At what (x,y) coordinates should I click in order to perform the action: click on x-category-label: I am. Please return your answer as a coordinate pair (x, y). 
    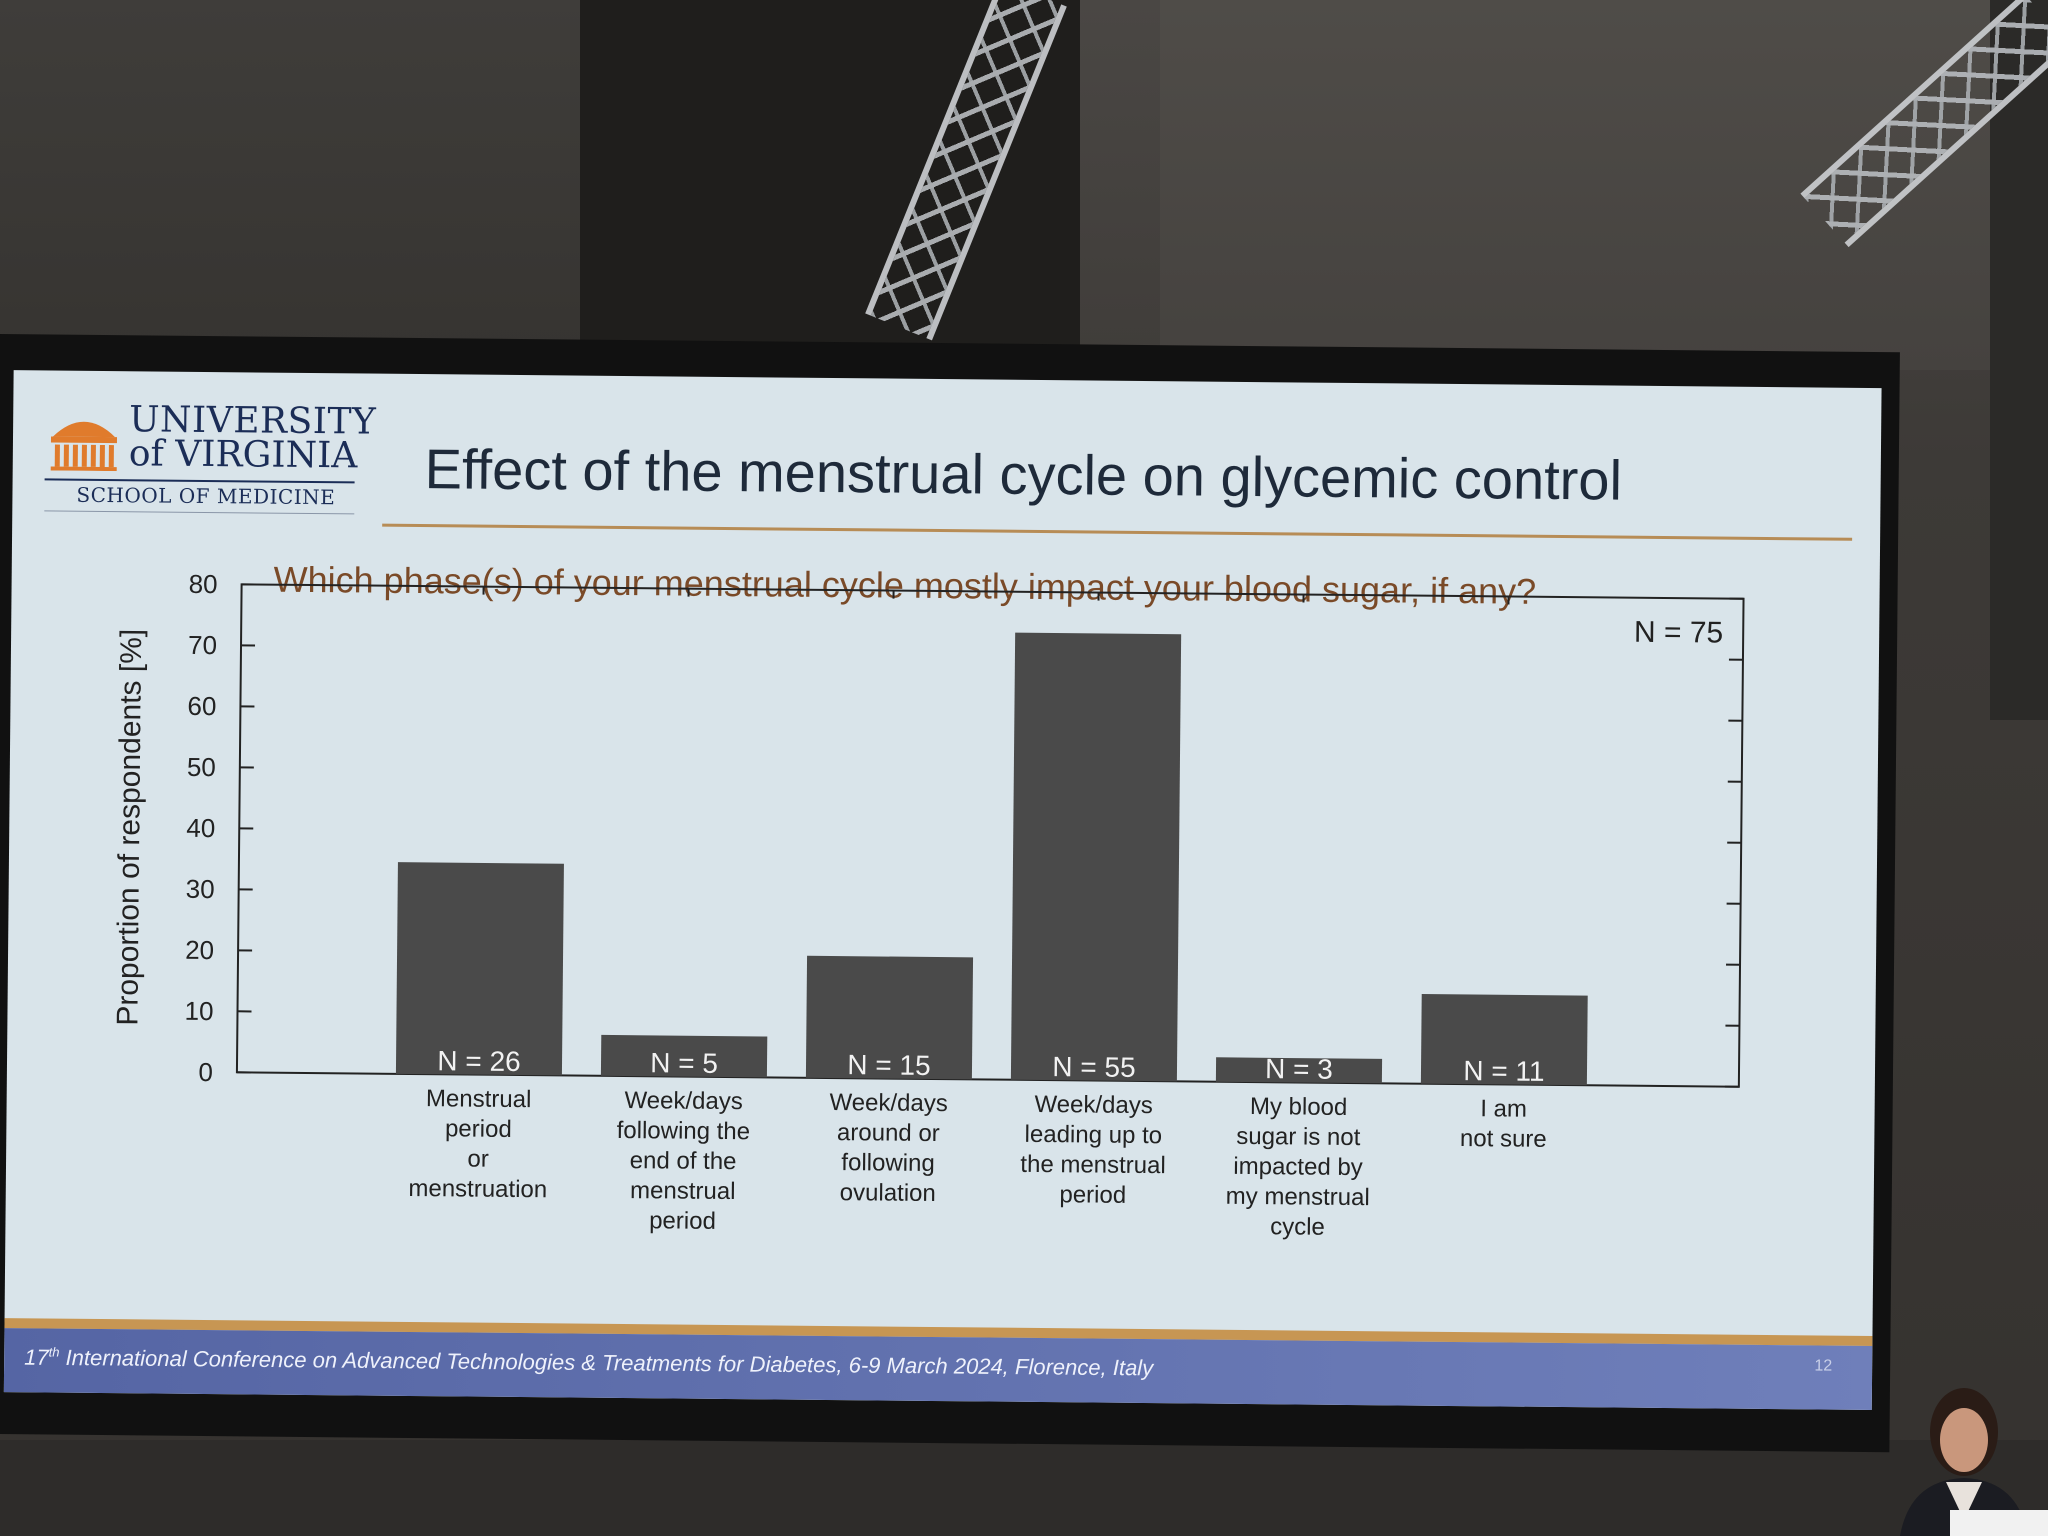
    Looking at the image, I should click on (1503, 1108).